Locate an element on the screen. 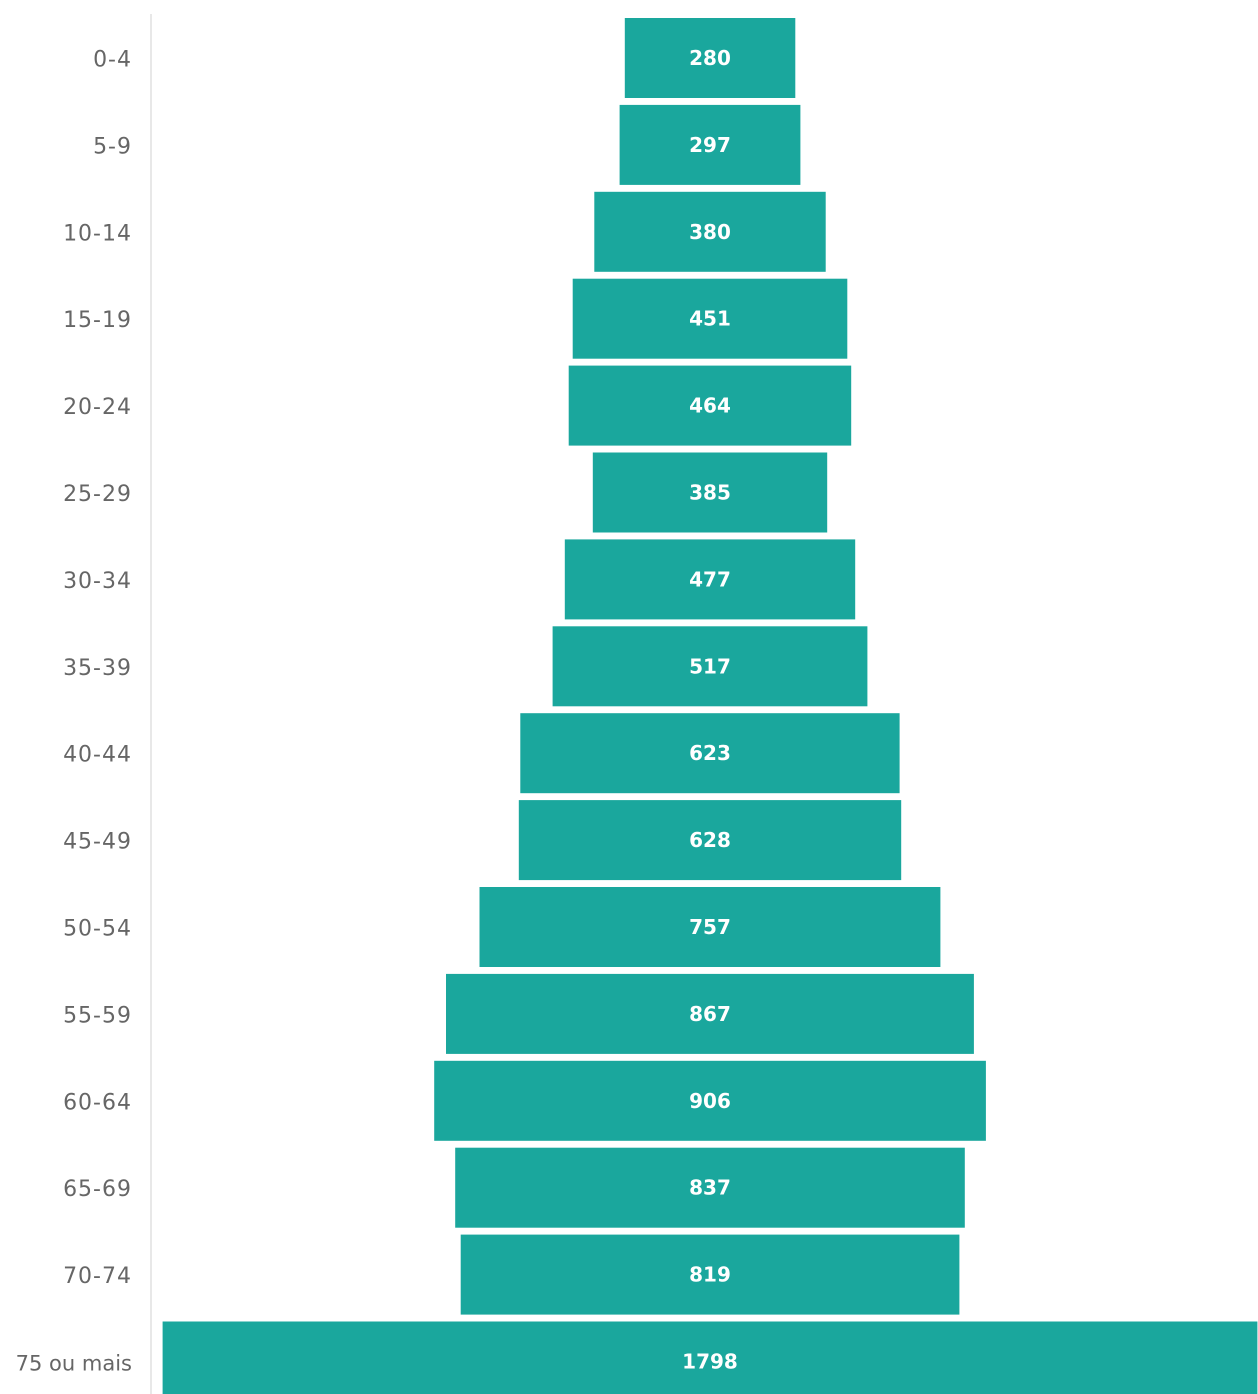 The image size is (1258, 1394). category-label: 40-44 is located at coordinates (97, 755).